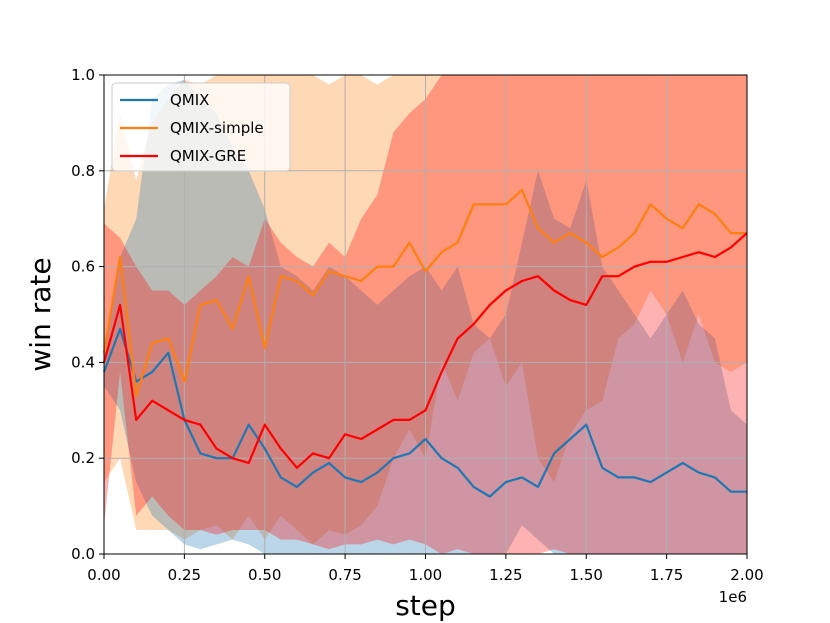 The width and height of the screenshot is (830, 623). What do you see at coordinates (344, 575) in the screenshot?
I see `x-tick-label: 0.75` at bounding box center [344, 575].